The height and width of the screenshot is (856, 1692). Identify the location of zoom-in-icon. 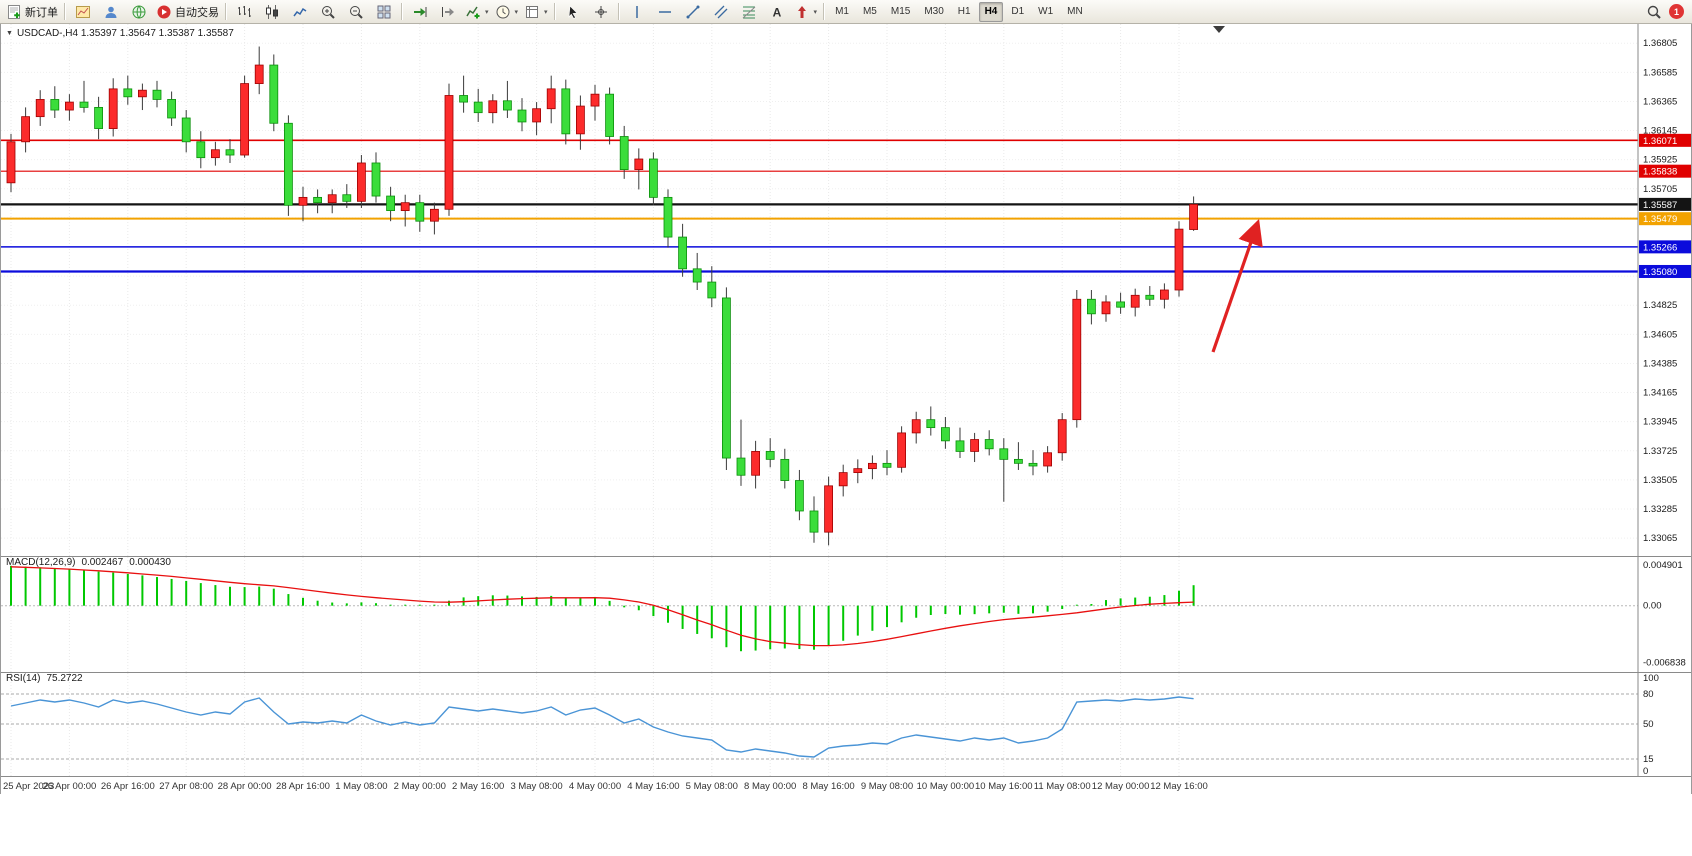
(328, 12).